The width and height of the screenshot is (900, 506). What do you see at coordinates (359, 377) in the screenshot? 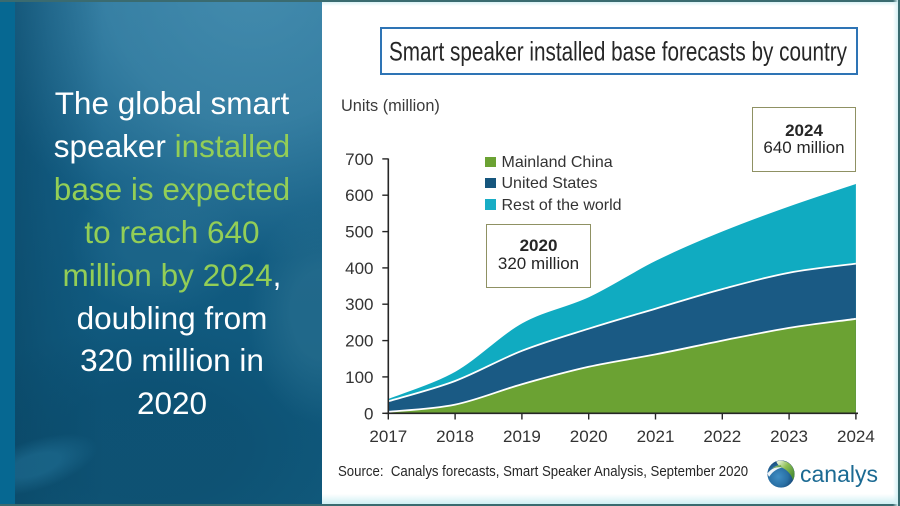
I see `svg-text: 100` at bounding box center [359, 377].